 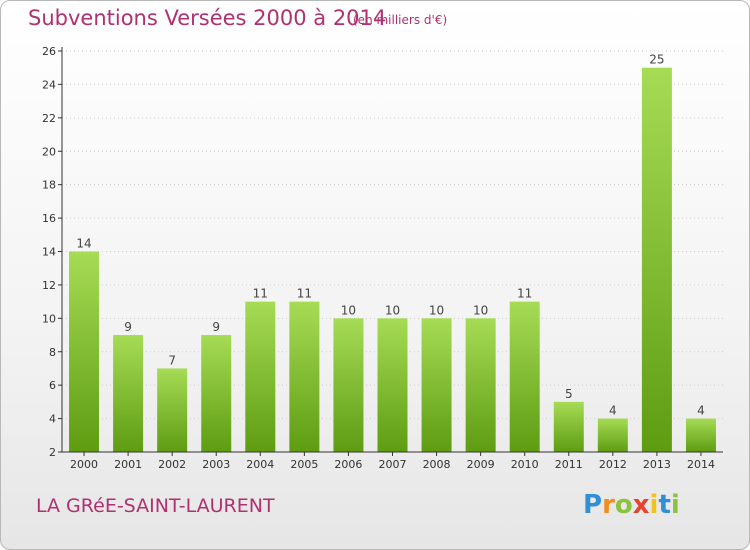 I want to click on y-tick-label: 6, so click(x=52, y=385).